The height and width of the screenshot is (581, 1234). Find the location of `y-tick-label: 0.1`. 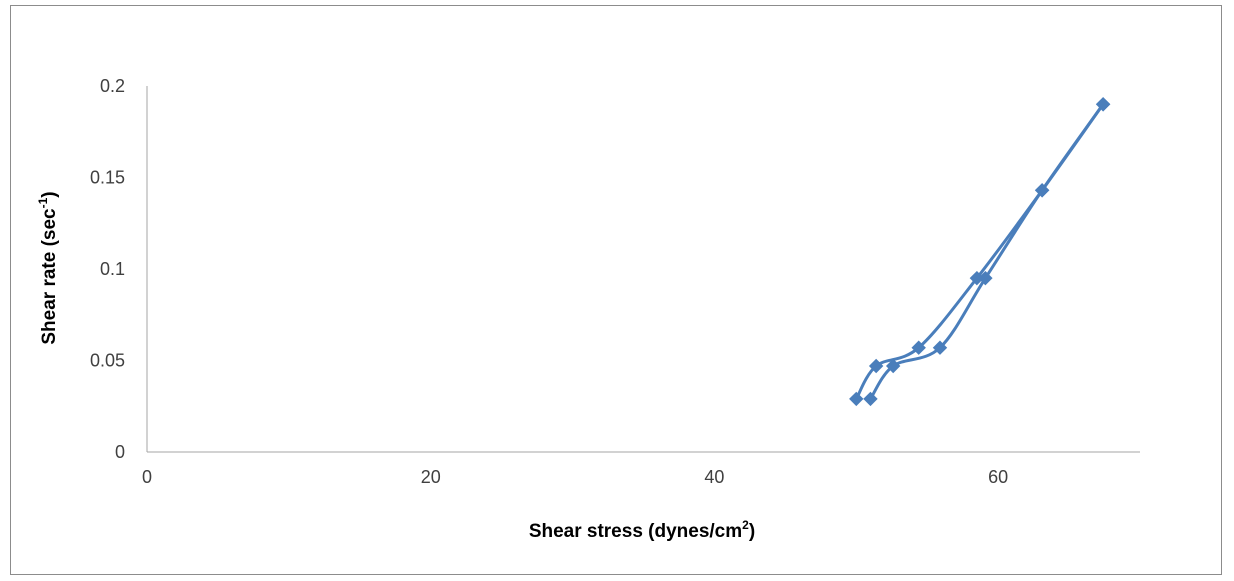

y-tick-label: 0.1 is located at coordinates (112, 269).